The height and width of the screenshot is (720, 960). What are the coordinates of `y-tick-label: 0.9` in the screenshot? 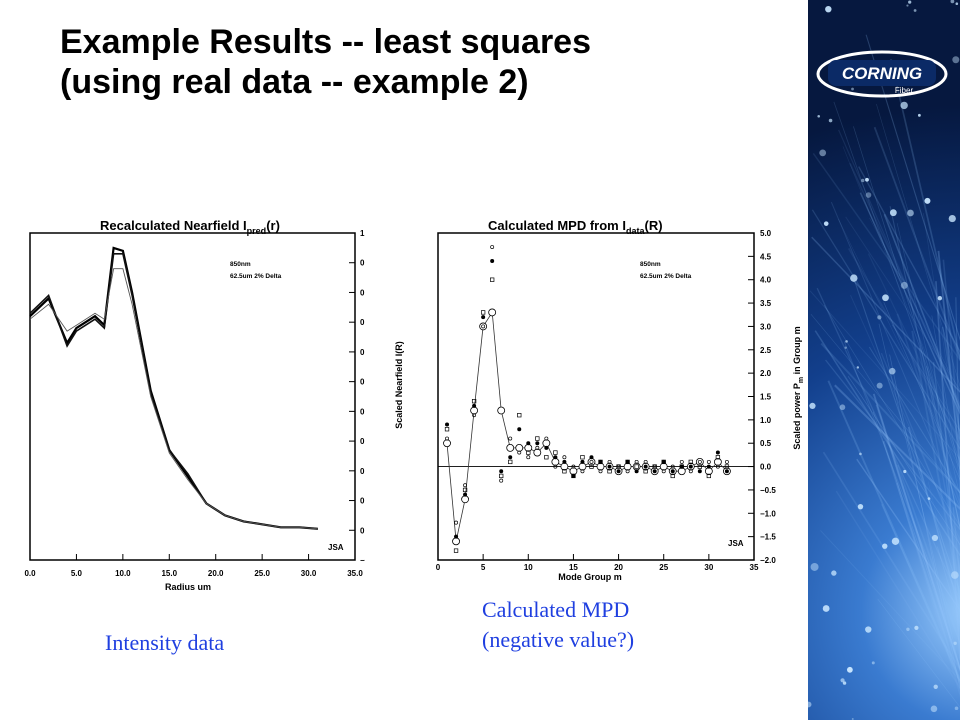 It's located at (362, 263).